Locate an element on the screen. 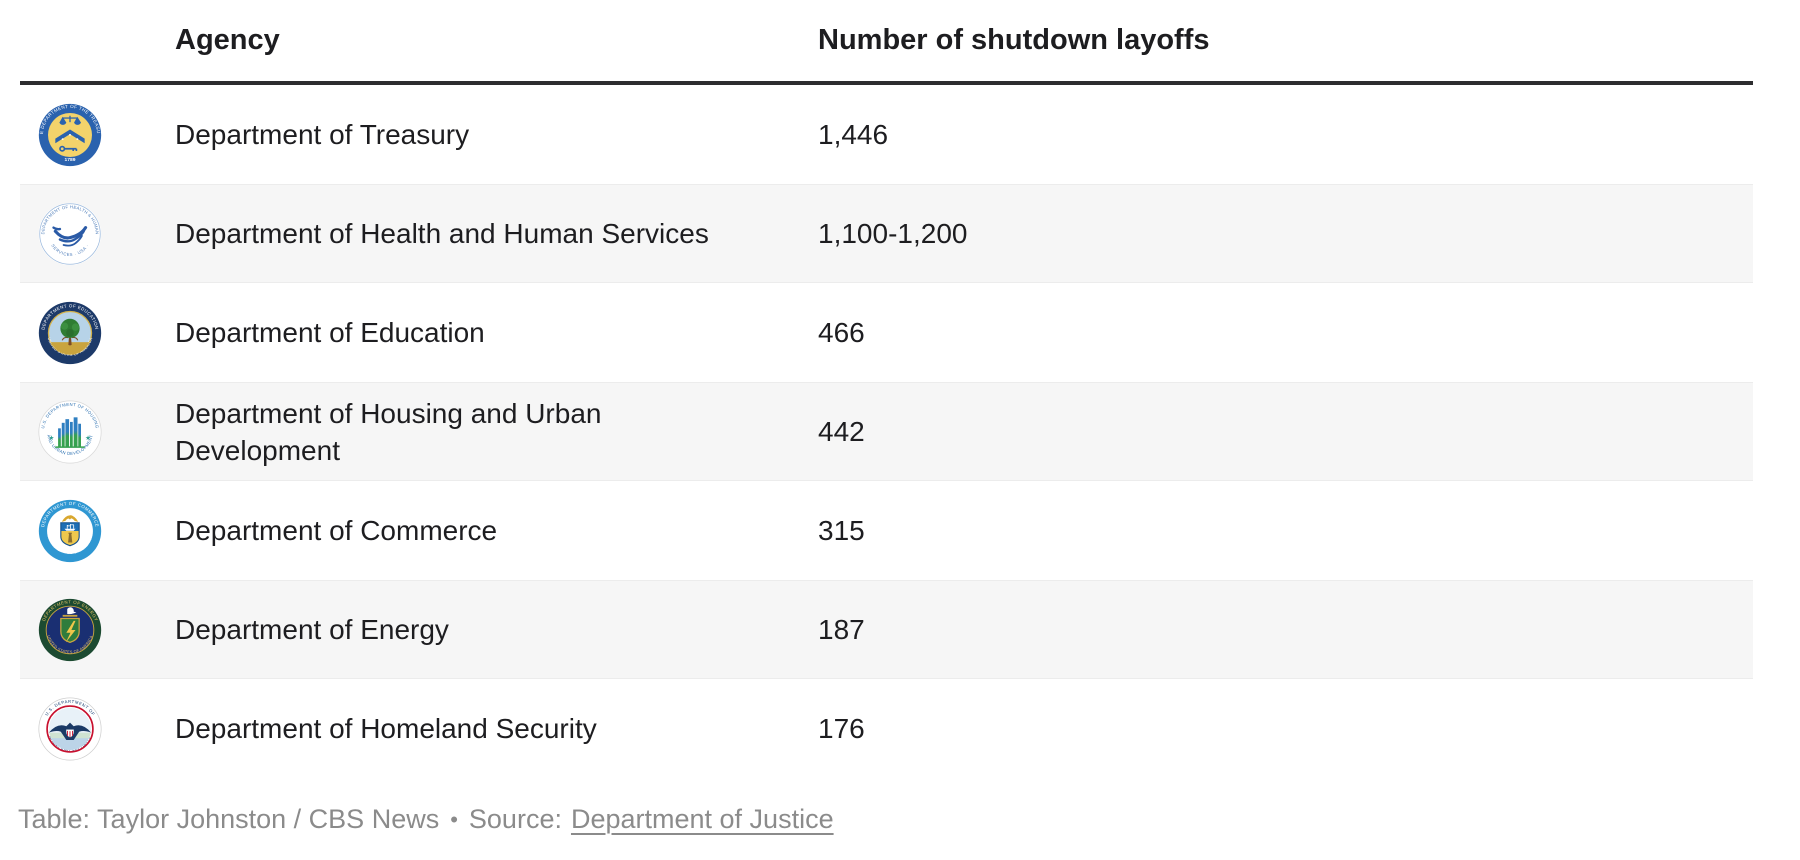 The height and width of the screenshot is (860, 1800). agency-name: Department of Commerce is located at coordinates (336, 530).